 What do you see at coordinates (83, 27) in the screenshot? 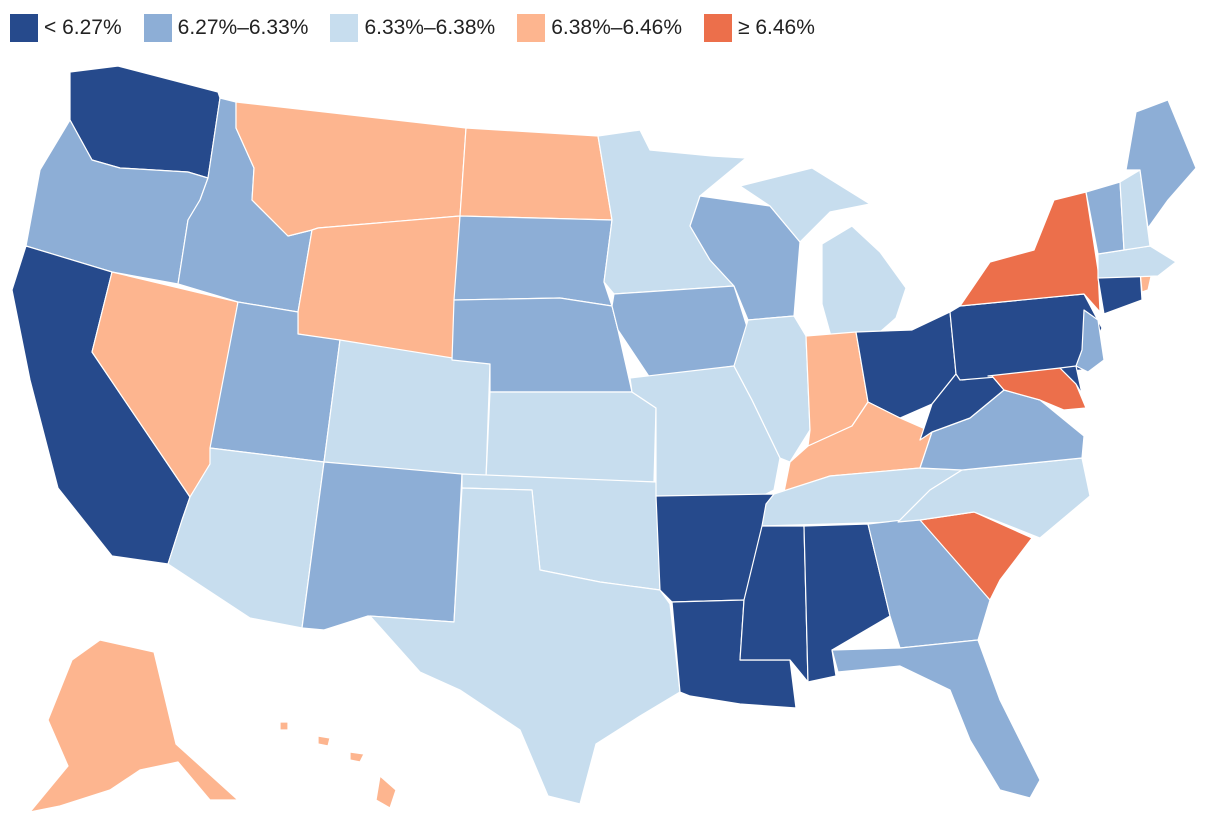
I see `legend-label-bin-1: < 6.27%` at bounding box center [83, 27].